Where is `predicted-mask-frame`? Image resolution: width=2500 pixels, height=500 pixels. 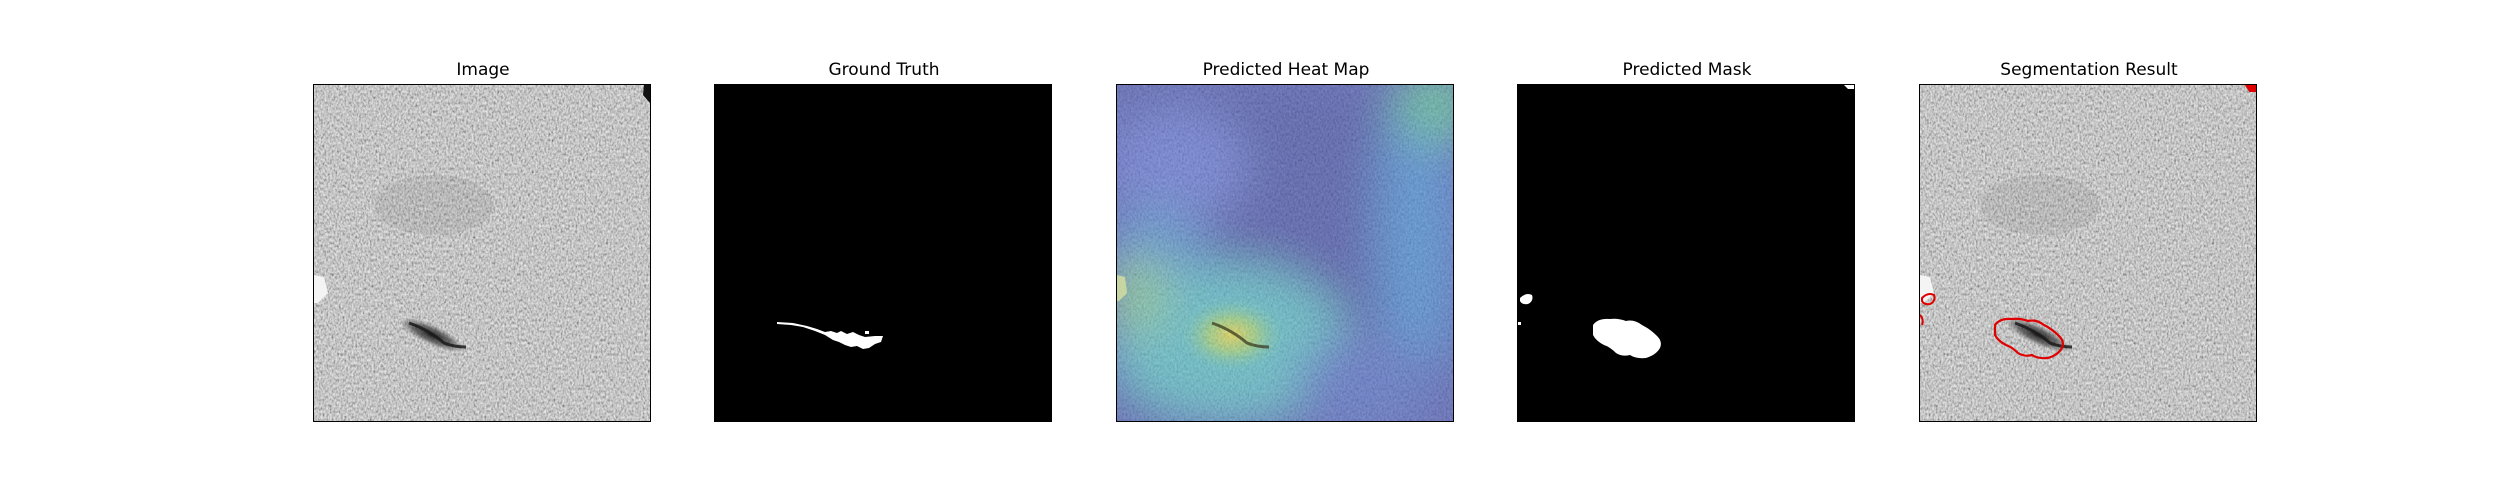 predicted-mask-frame is located at coordinates (1686, 253).